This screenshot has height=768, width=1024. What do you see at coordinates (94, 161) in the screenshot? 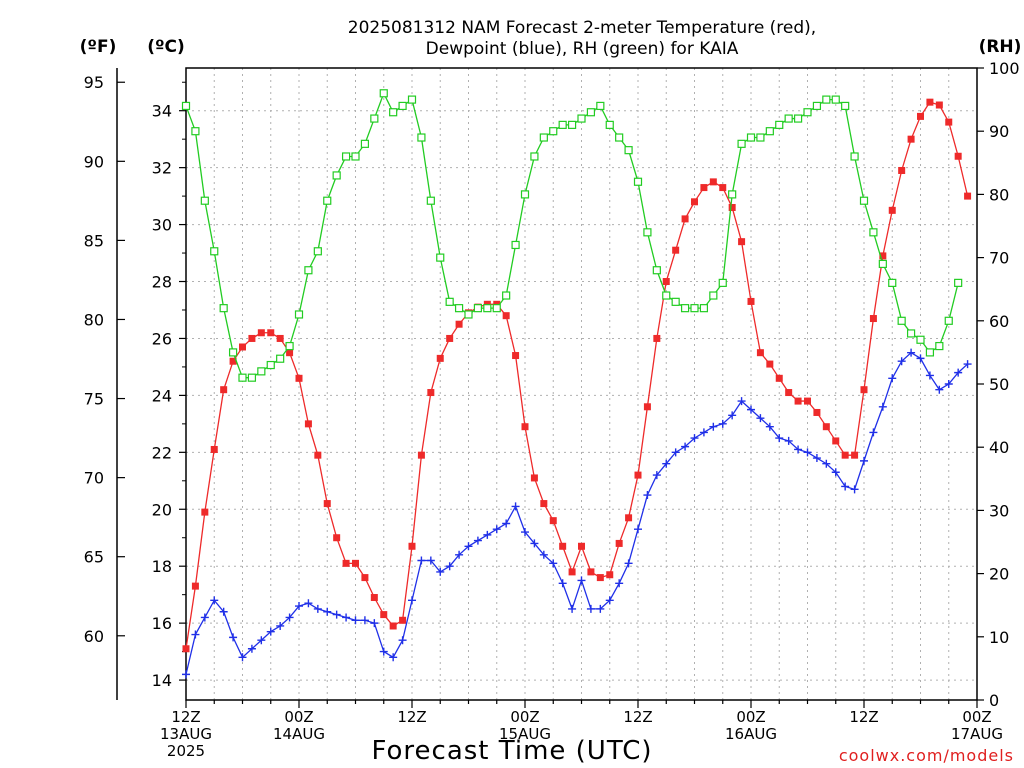
I see `fahrenheit-tick-label: 90` at bounding box center [94, 161].